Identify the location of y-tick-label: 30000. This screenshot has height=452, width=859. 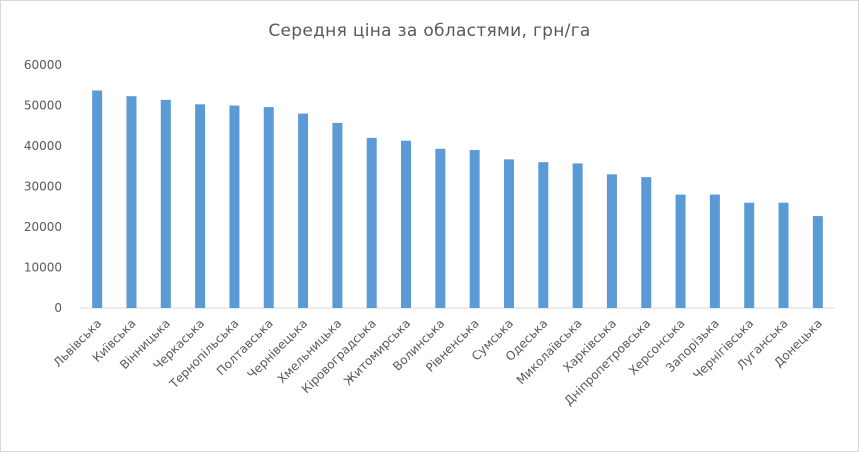
(43, 187).